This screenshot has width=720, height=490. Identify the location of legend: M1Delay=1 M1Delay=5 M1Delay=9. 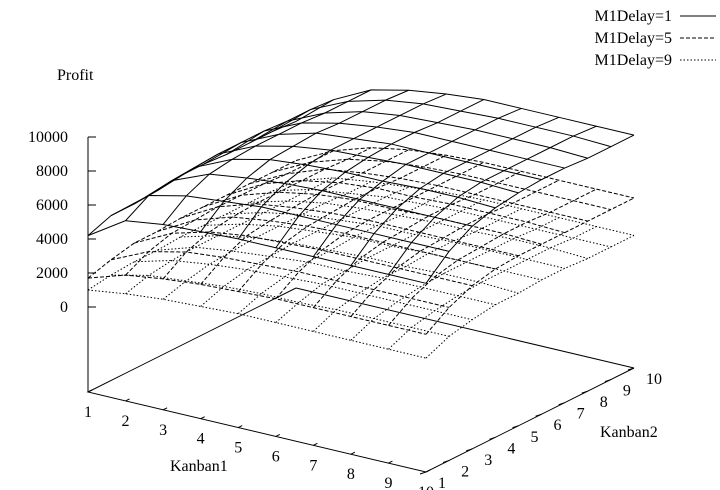
(655, 38).